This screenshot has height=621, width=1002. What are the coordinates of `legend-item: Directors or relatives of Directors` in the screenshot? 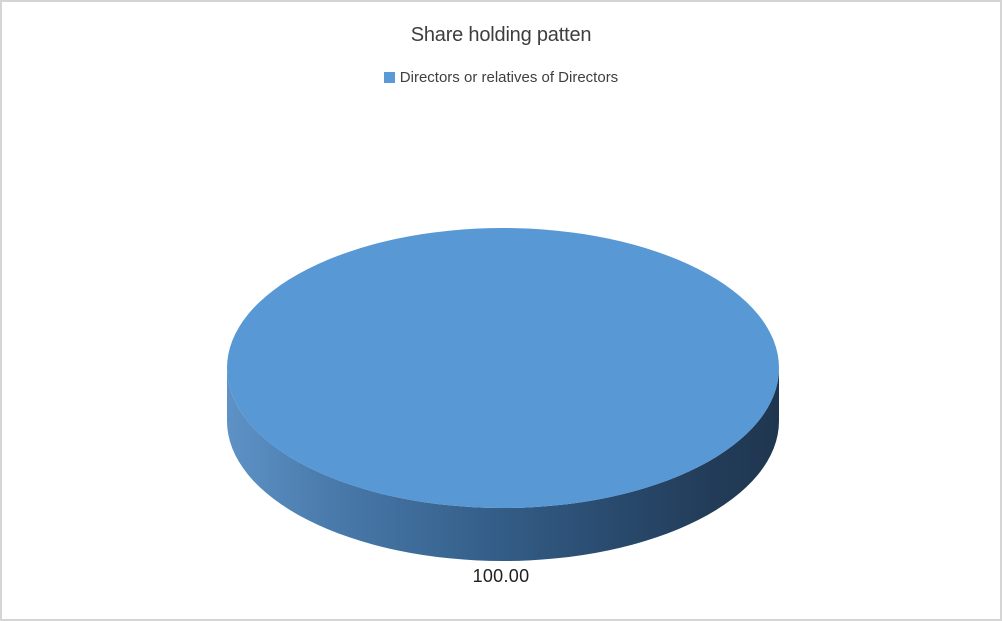 It's located at (501, 77).